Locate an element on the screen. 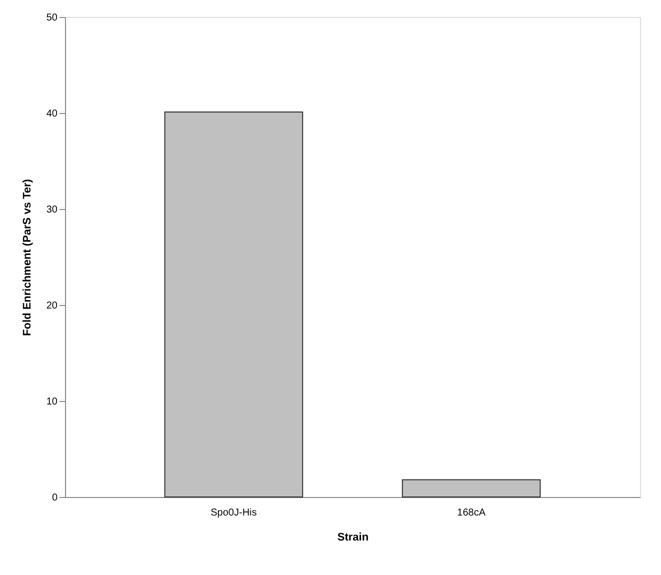 This screenshot has height=575, width=661. y-tick-label: 0 is located at coordinates (55, 498).